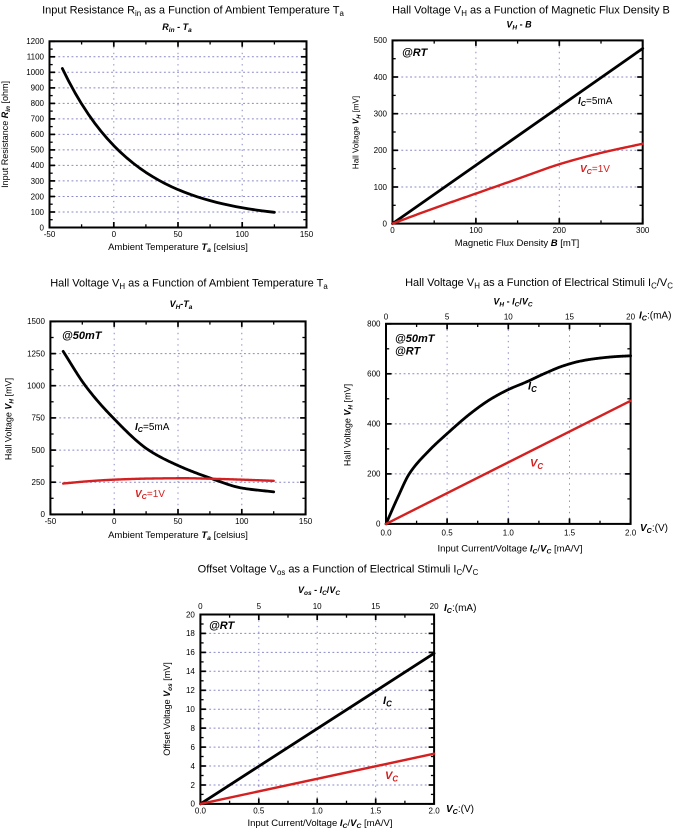 This screenshot has width=673, height=835. I want to click on svg-text: 16, so click(190, 652).